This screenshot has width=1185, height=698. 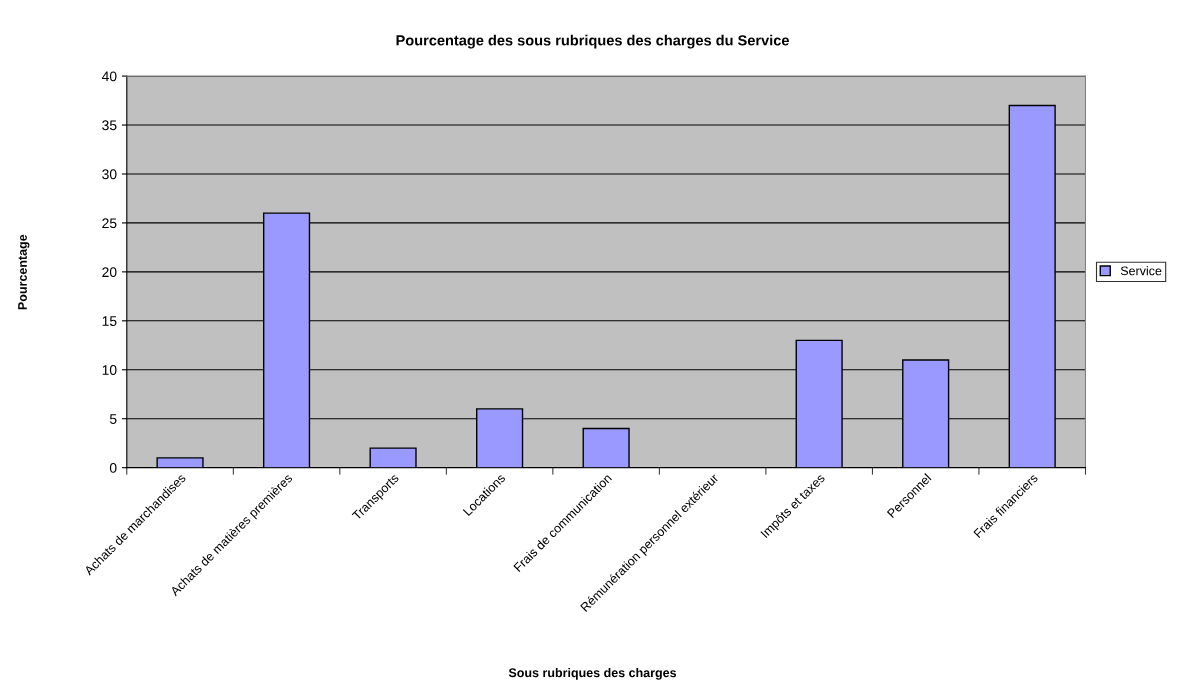 I want to click on y-axis-title: Pourcentage, so click(x=24, y=272).